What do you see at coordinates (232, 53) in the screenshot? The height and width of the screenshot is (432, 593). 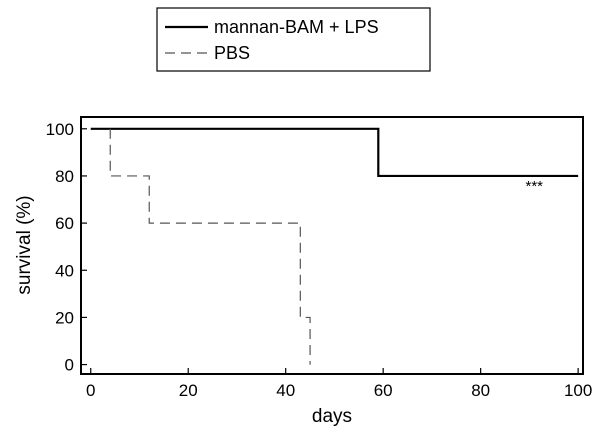 I see `legend-label-pbs: PBS` at bounding box center [232, 53].